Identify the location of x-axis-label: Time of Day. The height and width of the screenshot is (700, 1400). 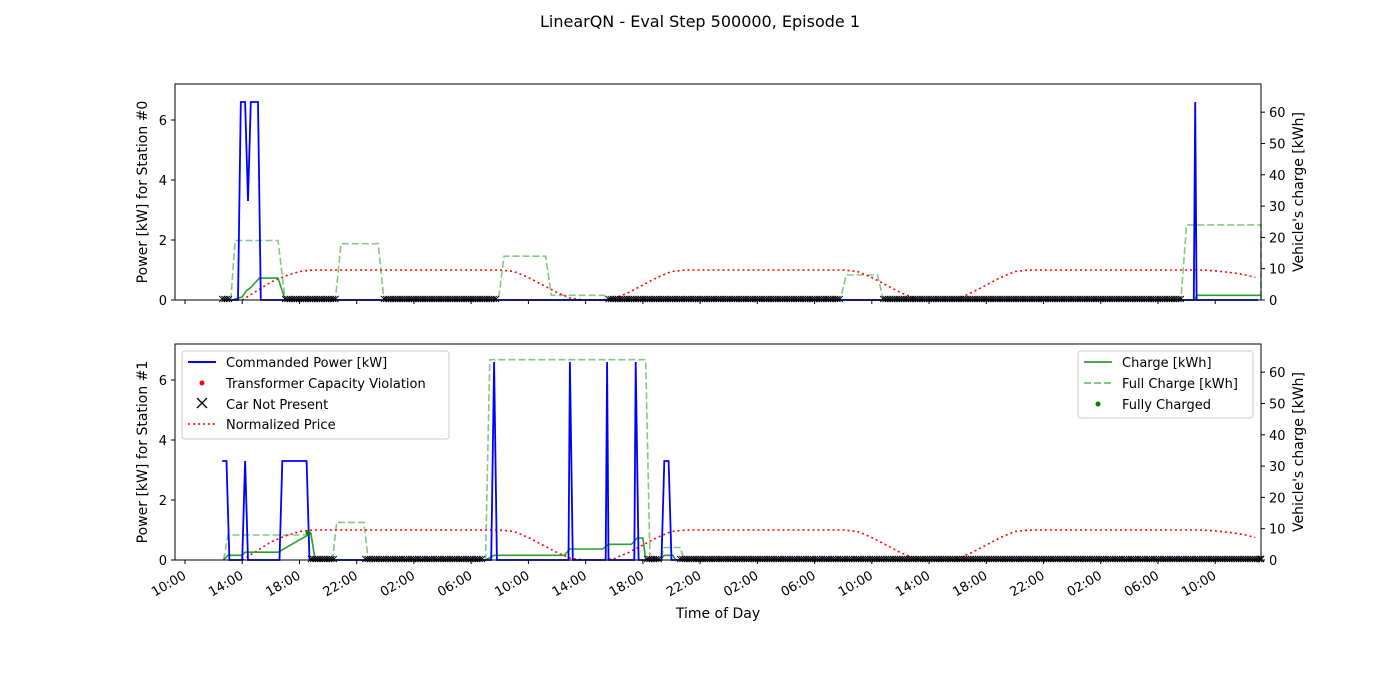
(717, 614).